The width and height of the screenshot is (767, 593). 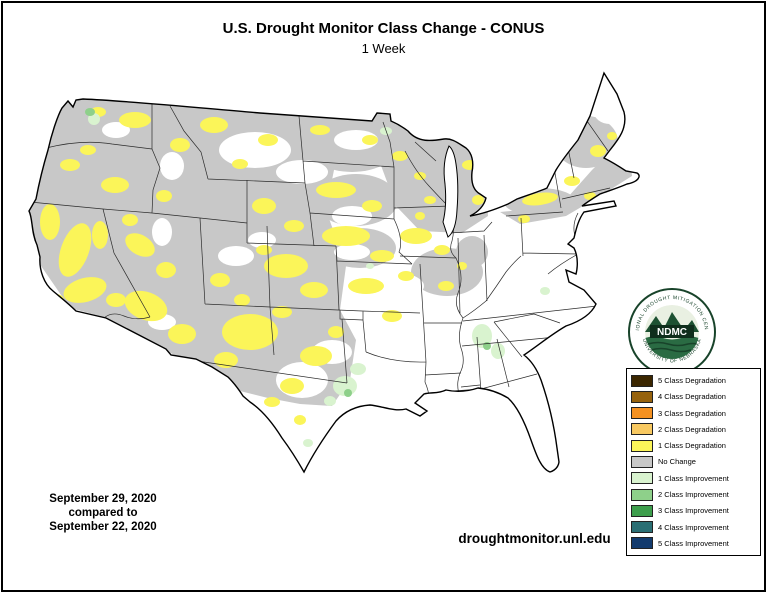 I want to click on date-compared-label: compared to, so click(x=103, y=513).